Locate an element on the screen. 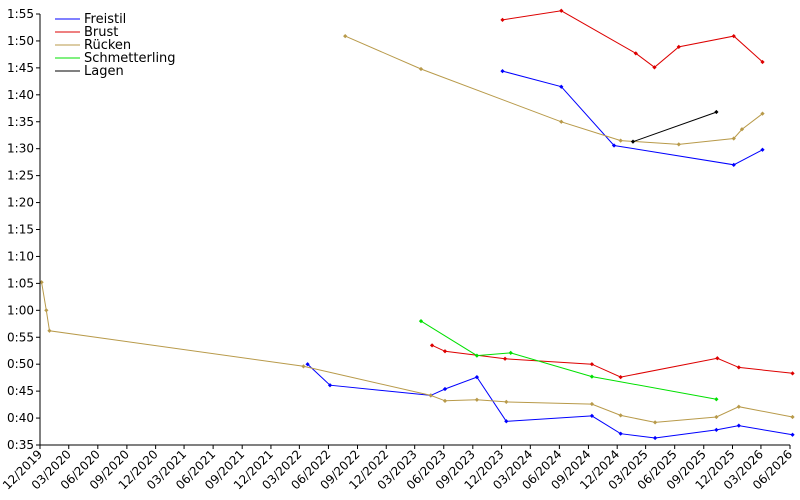  y-tick-label: 0:45 is located at coordinates (20, 391).